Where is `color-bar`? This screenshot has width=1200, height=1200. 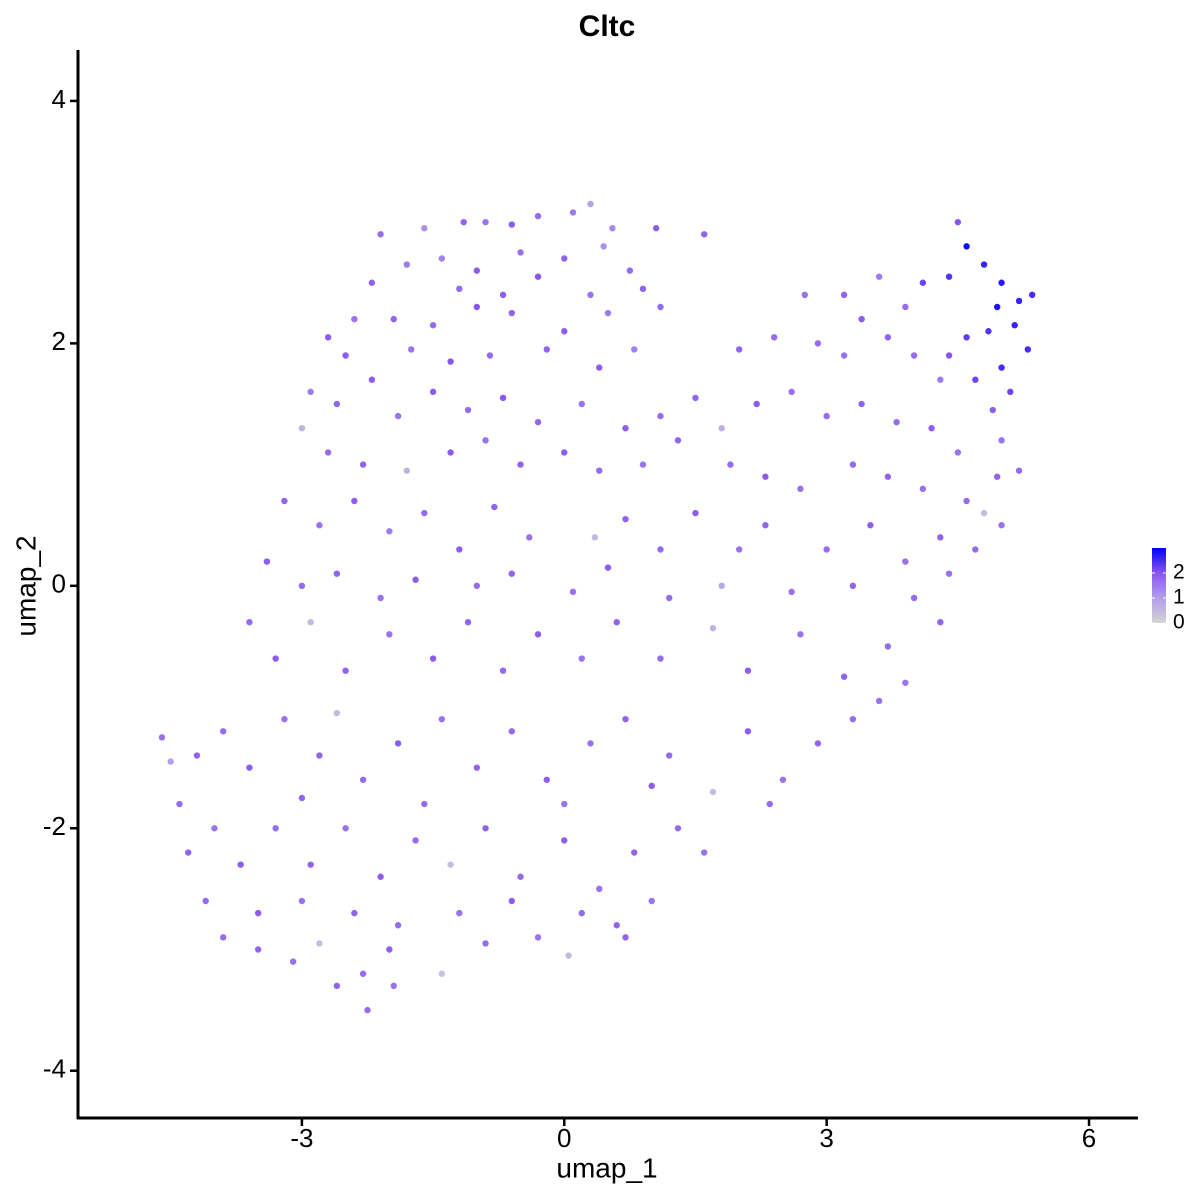
color-bar is located at coordinates (1159, 585).